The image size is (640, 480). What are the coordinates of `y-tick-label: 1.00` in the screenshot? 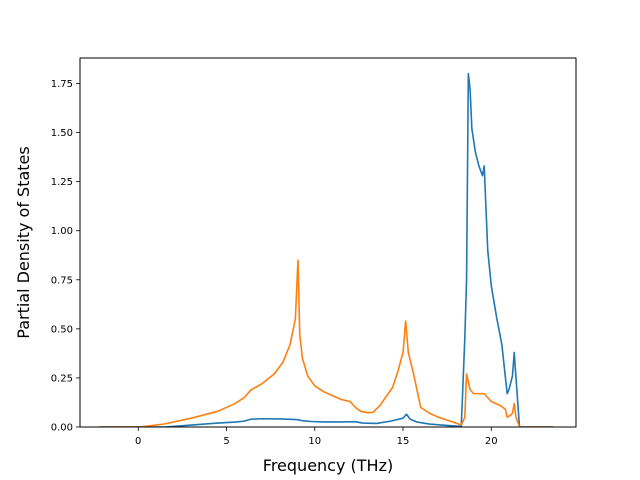 It's located at (62, 231).